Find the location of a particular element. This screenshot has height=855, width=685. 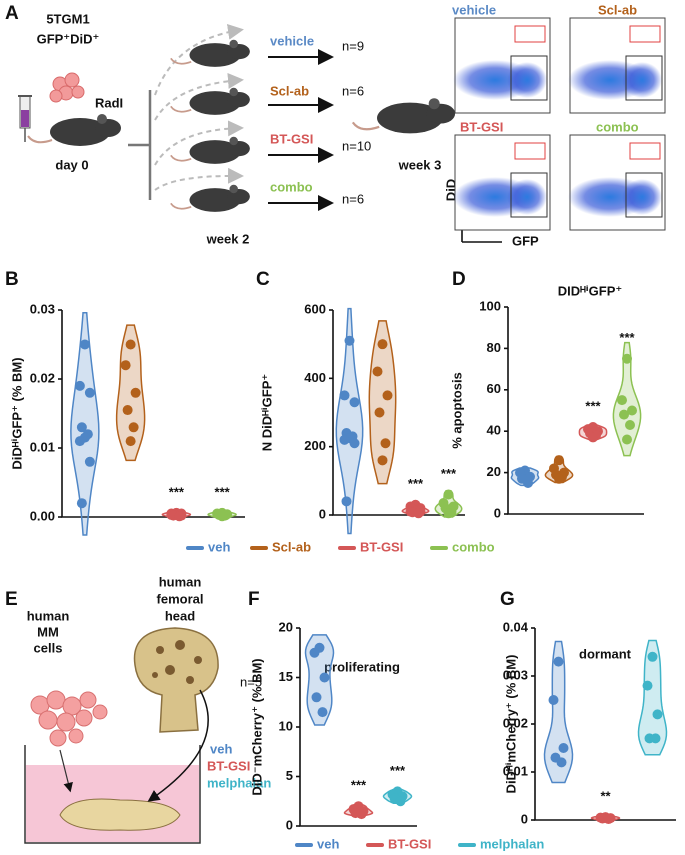

legend-label: veh is located at coordinates (219, 546).